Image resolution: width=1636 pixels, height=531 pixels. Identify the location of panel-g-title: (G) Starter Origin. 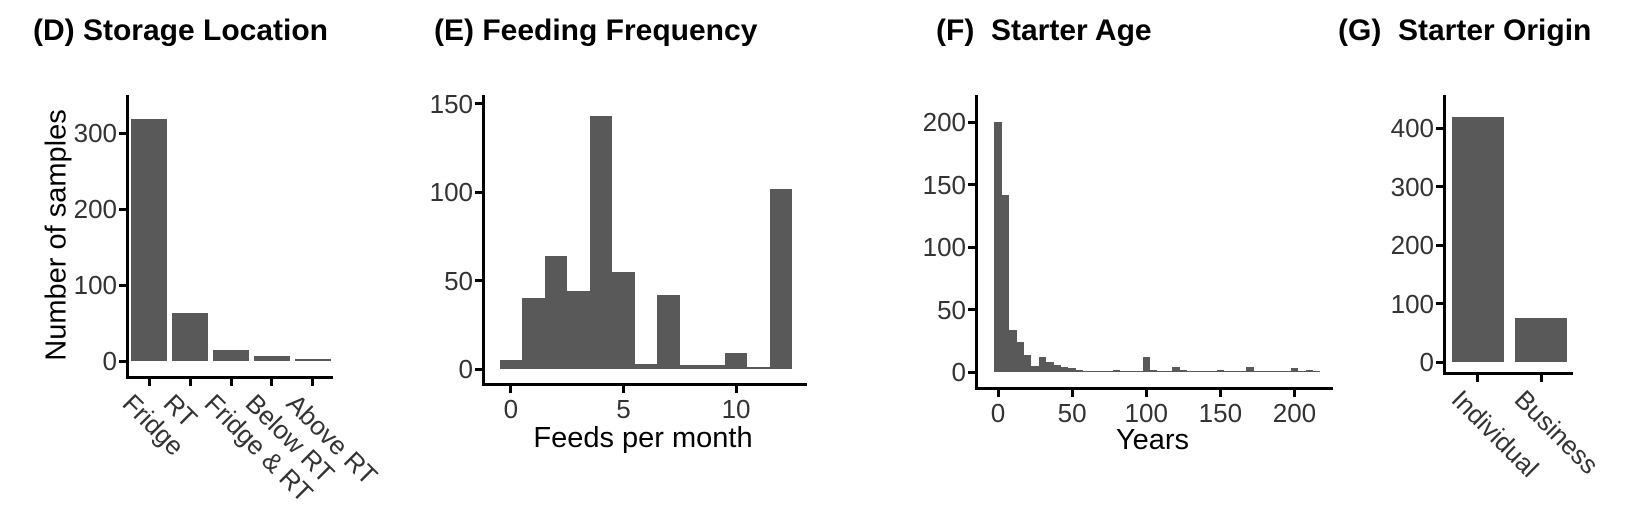
(1465, 30).